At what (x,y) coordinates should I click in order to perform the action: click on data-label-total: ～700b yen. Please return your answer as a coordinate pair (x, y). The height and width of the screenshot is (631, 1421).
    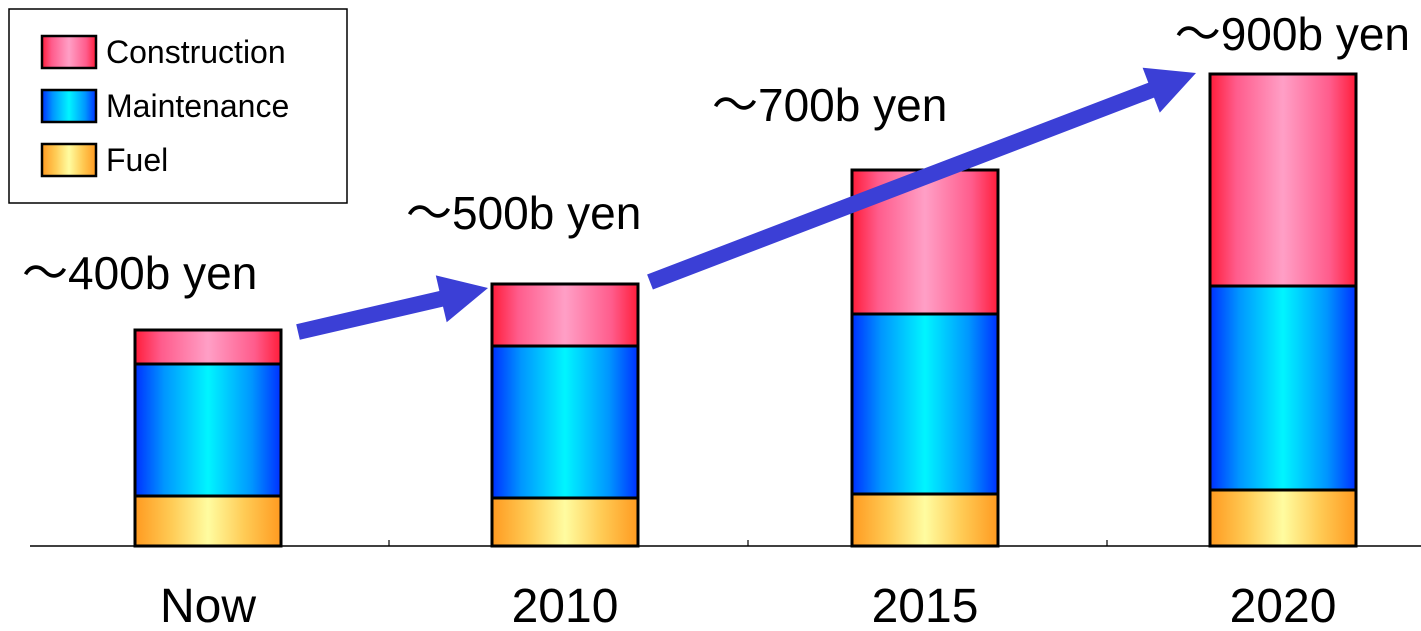
    Looking at the image, I should click on (829, 105).